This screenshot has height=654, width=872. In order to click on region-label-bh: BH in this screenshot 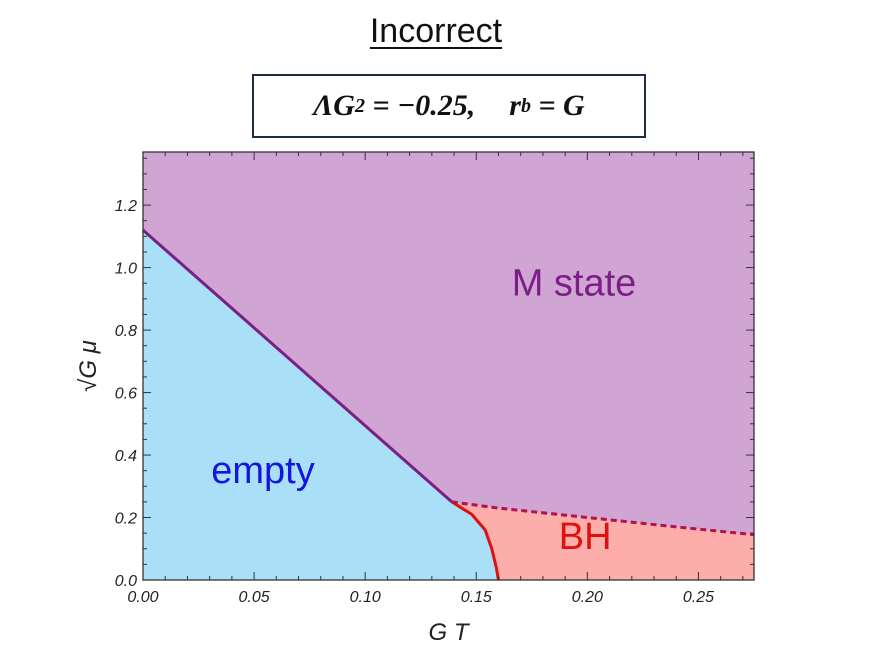, I will do `click(585, 537)`.